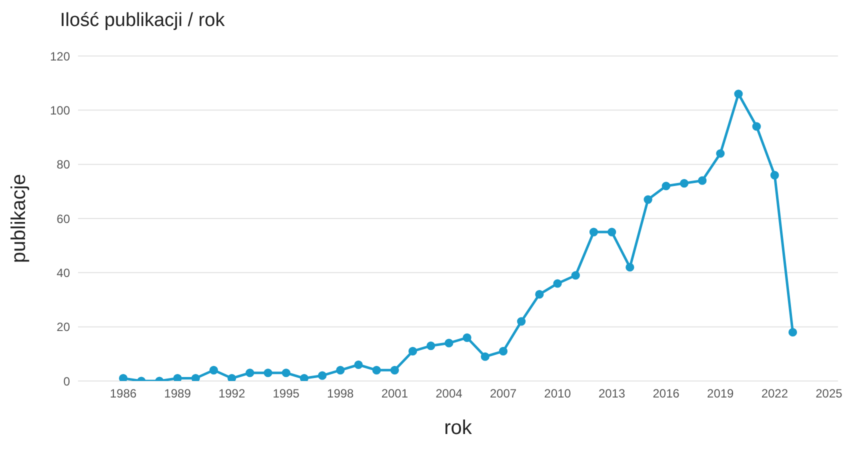 The width and height of the screenshot is (854, 453). I want to click on x-tick-label: 1998, so click(340, 393).